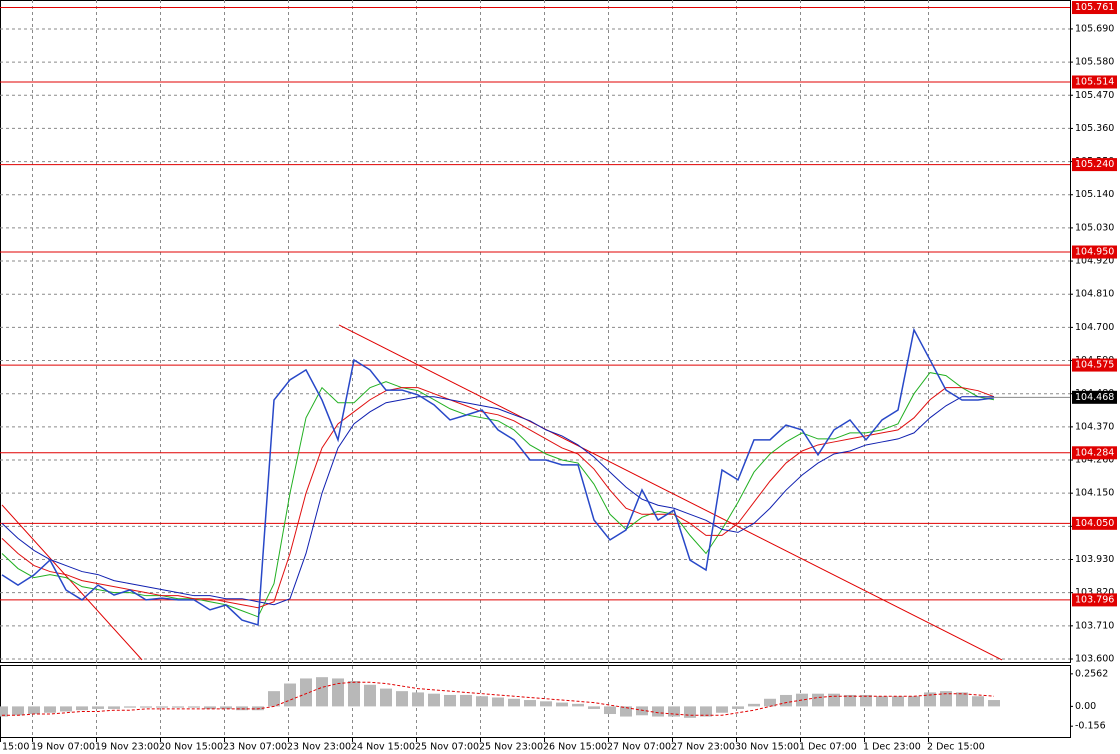 The width and height of the screenshot is (1120, 754). Describe the element at coordinates (1094, 625) in the screenshot. I see `y-tick-label: 103.710` at that location.